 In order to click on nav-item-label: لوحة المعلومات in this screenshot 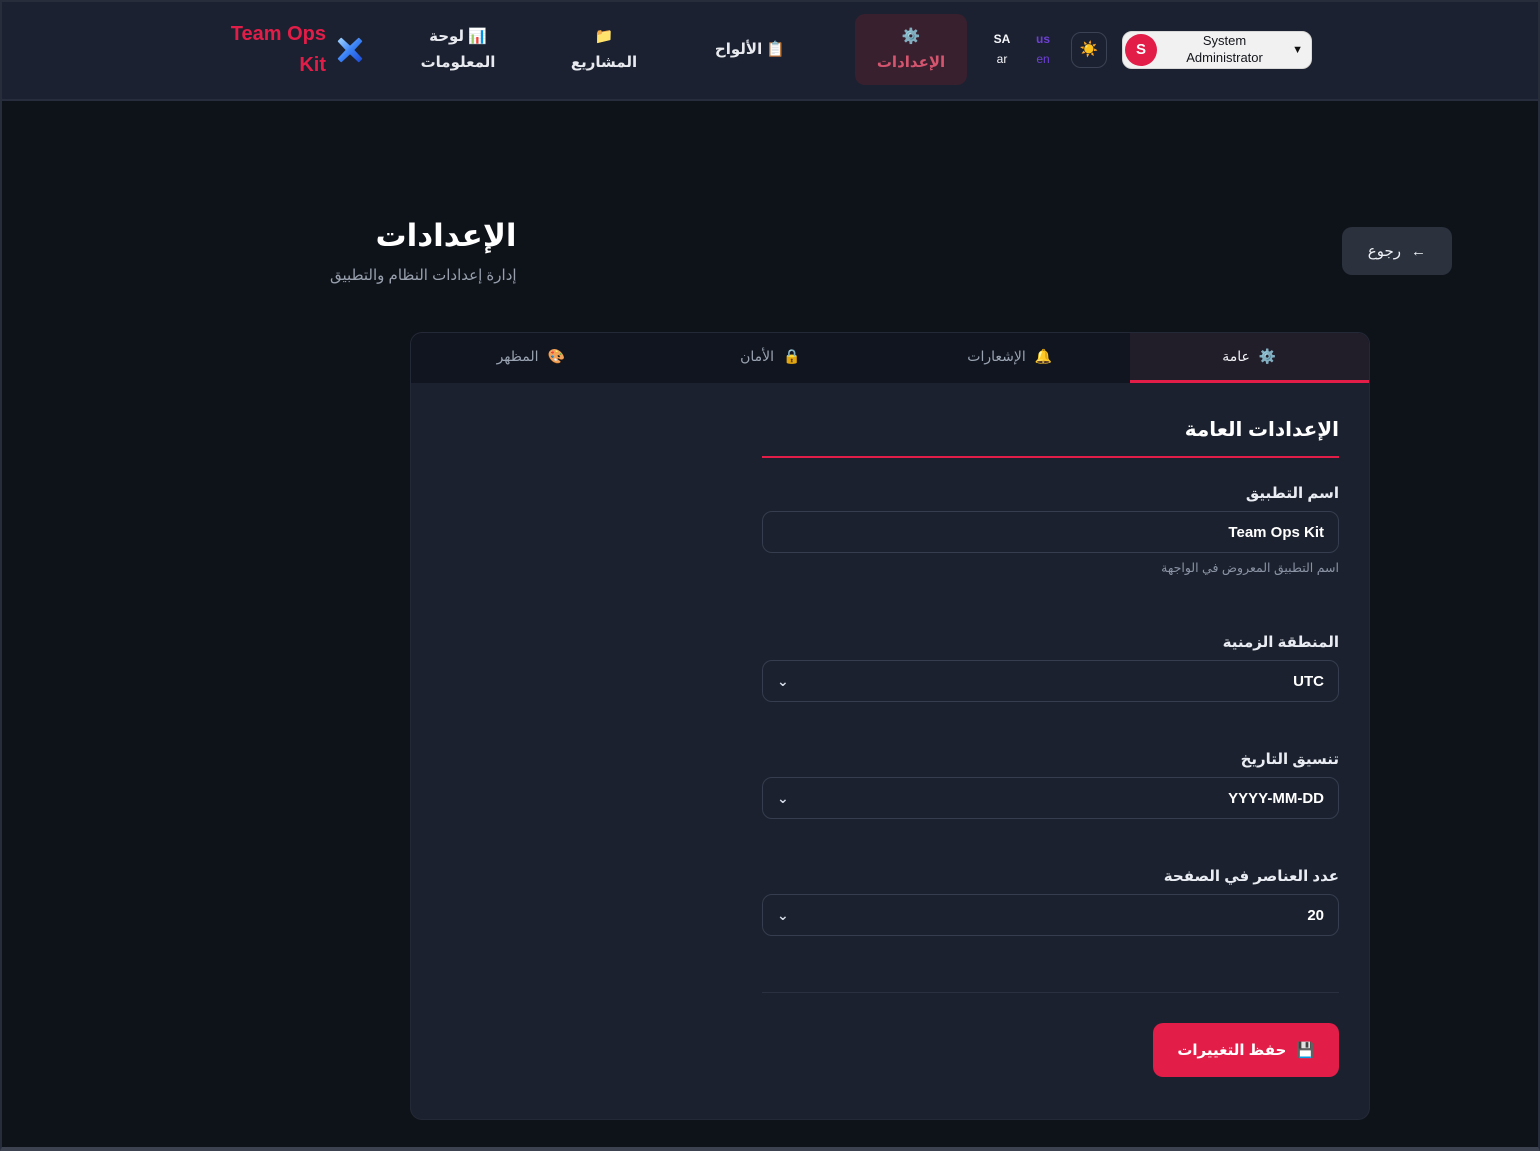, I will do `click(458, 49)`.